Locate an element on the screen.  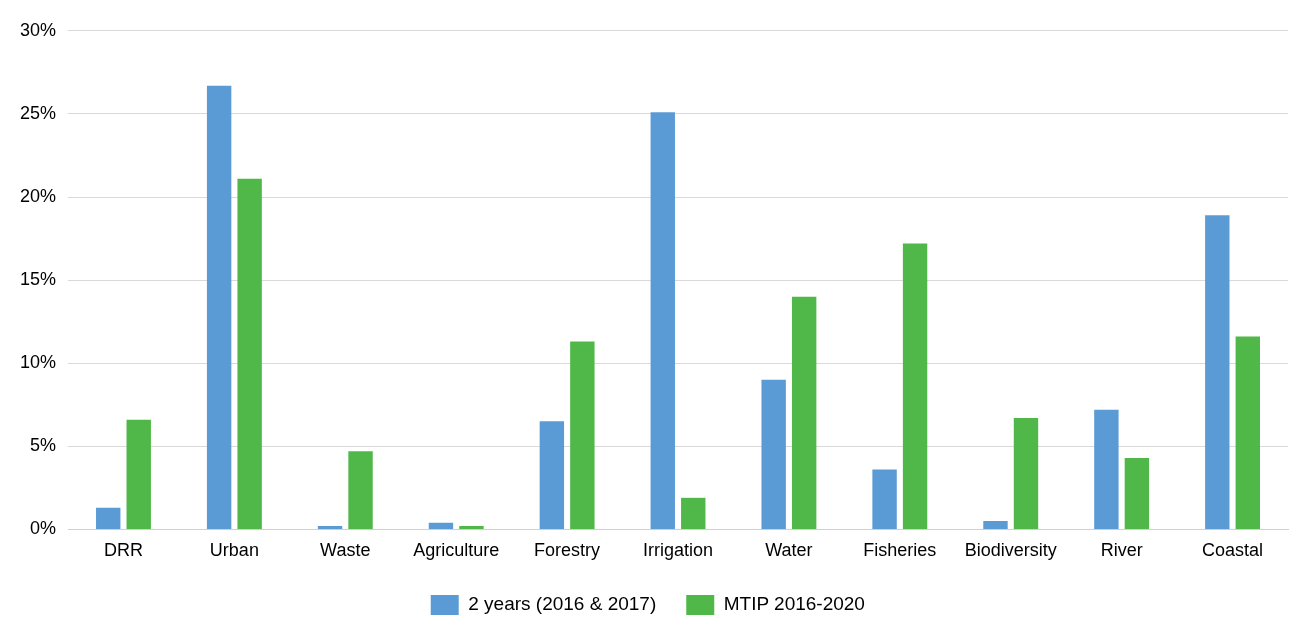
legend-label: MTIP 2016-2020 is located at coordinates (794, 604).